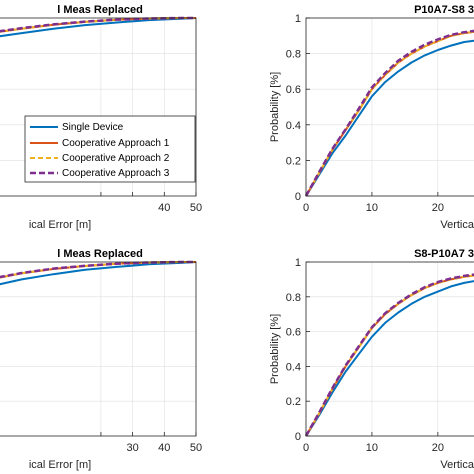 This screenshot has width=474, height=474. Describe the element at coordinates (444, 10) in the screenshot. I see `chart-title: P10A7-S8 3` at that location.